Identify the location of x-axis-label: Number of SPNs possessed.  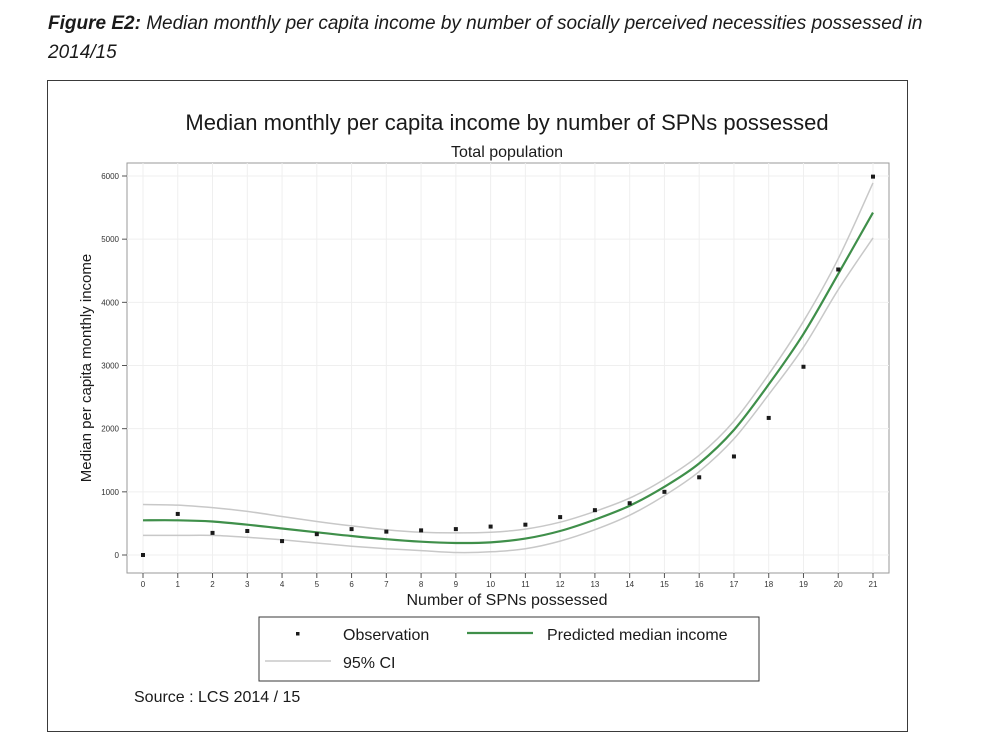
(507, 600).